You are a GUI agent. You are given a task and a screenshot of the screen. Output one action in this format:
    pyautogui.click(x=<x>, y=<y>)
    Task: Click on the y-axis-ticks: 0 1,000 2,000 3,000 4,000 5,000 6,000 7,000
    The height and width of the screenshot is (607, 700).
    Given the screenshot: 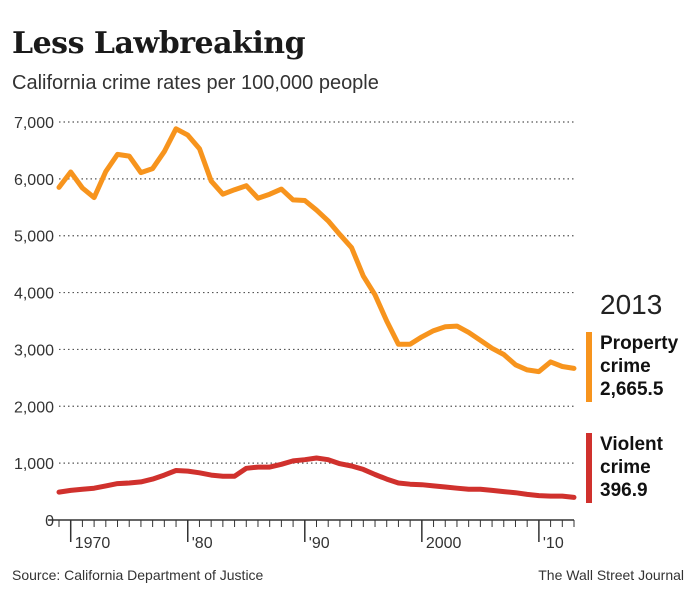 What is the action you would take?
    pyautogui.click(x=34, y=322)
    